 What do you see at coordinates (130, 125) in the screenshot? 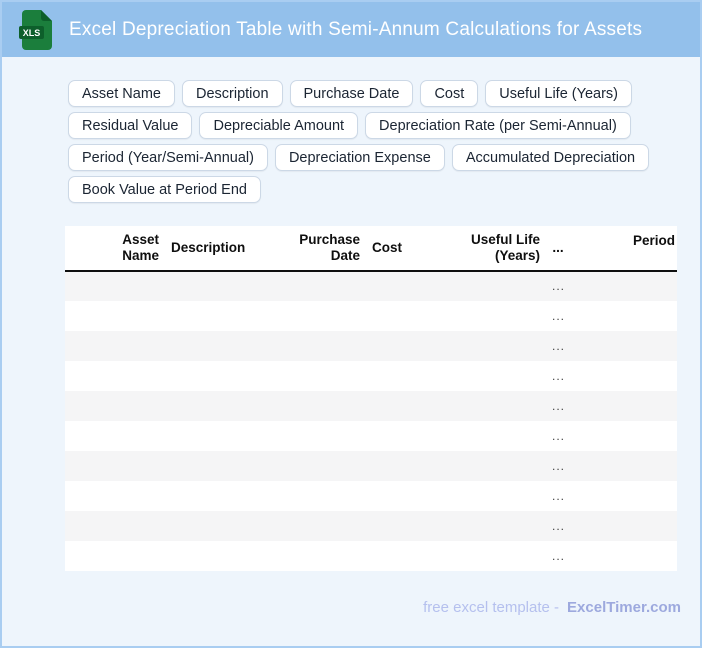
I see `field-chip: Residual Value` at bounding box center [130, 125].